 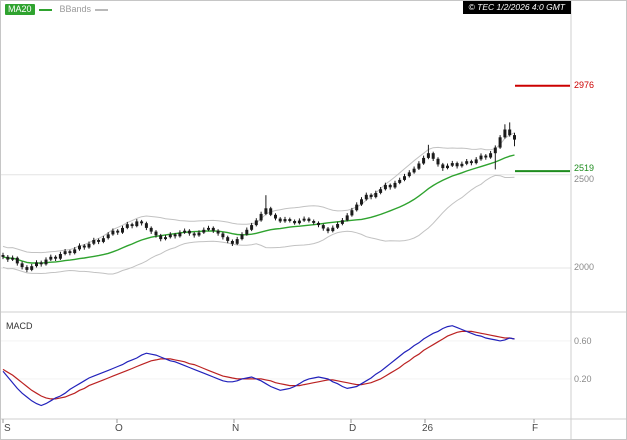 I want to click on macd-axis-020-label: 0.20, so click(x=583, y=379).